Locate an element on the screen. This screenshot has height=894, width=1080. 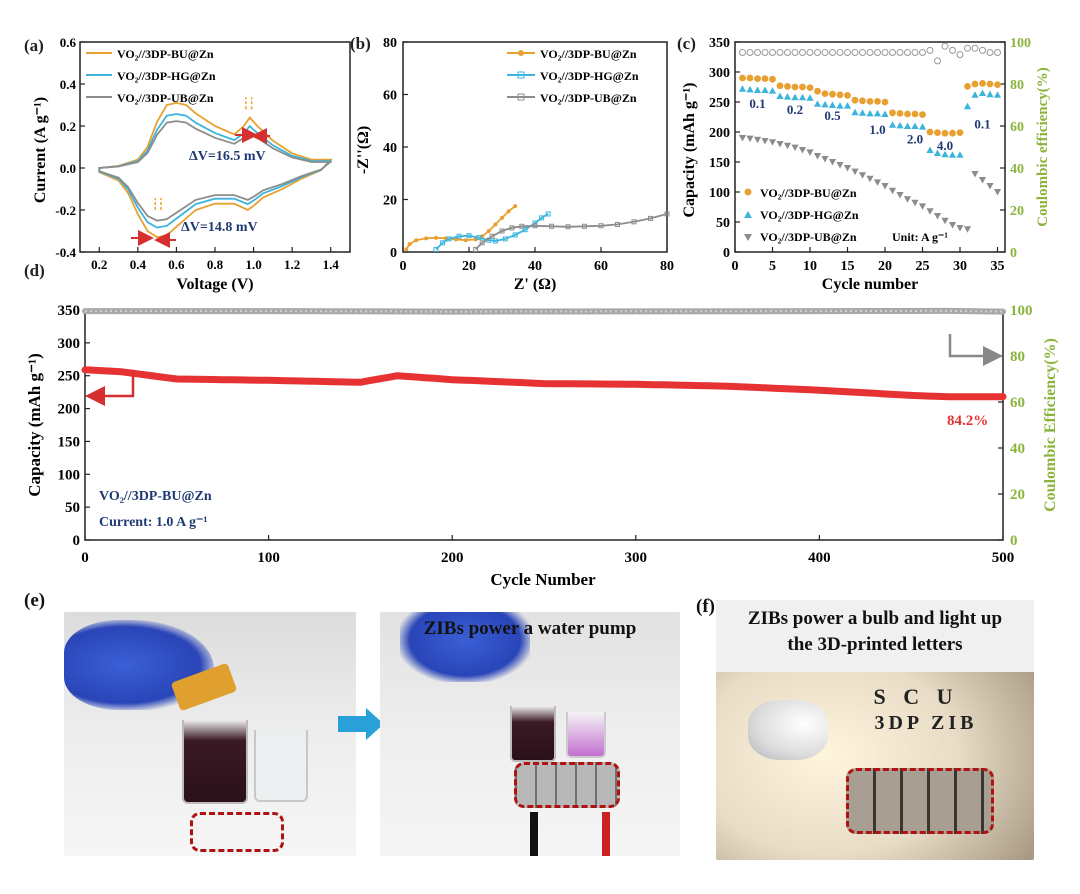
y-tick-label-c: 50 is located at coordinates (723, 223).